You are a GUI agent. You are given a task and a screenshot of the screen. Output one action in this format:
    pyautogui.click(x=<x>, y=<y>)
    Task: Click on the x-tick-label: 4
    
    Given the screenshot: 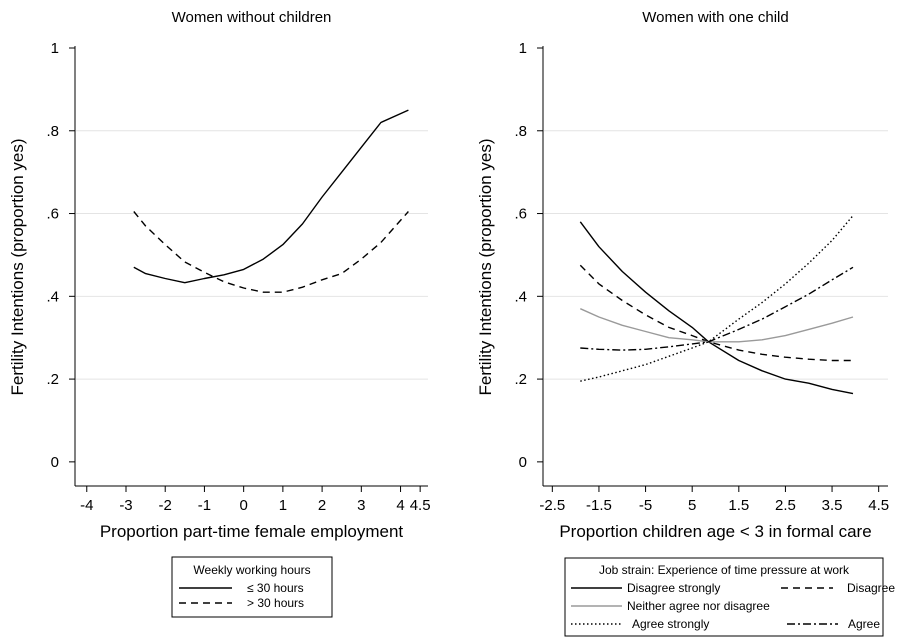 What is the action you would take?
    pyautogui.click(x=400, y=505)
    